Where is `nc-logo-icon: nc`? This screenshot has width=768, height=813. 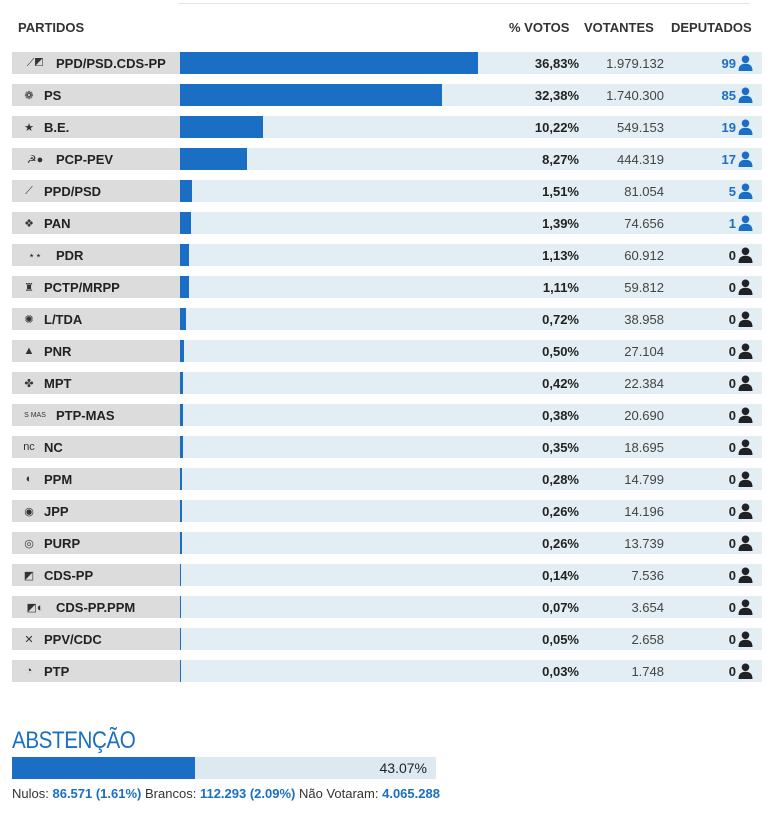 nc-logo-icon: nc is located at coordinates (29, 447).